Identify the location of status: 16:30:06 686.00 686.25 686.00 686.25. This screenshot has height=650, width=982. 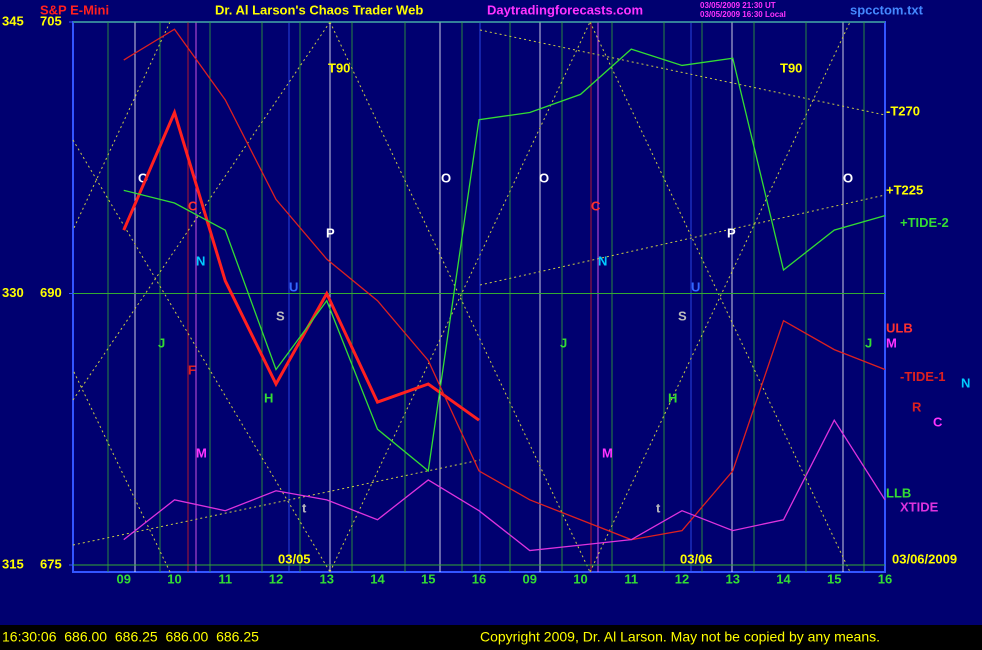
(130, 637).